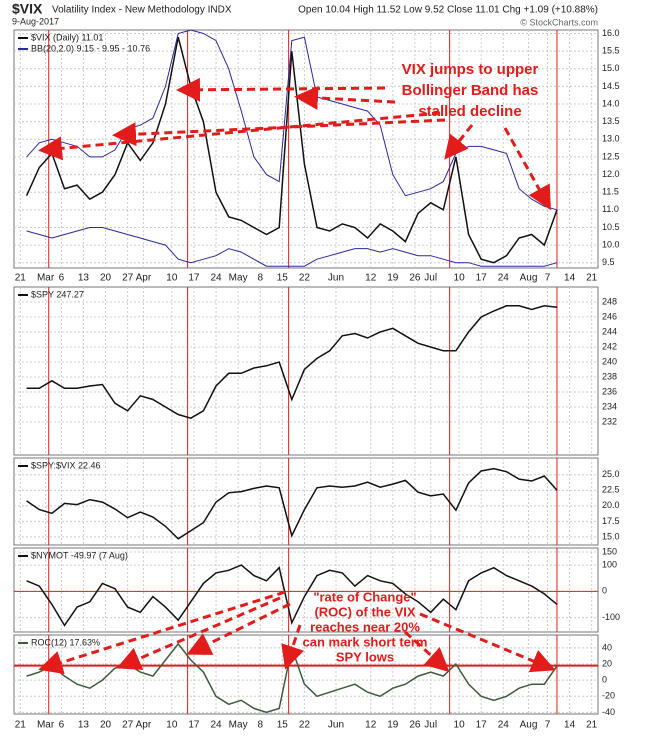 The image size is (651, 736). I want to click on y-tick-label: 248, so click(609, 301).